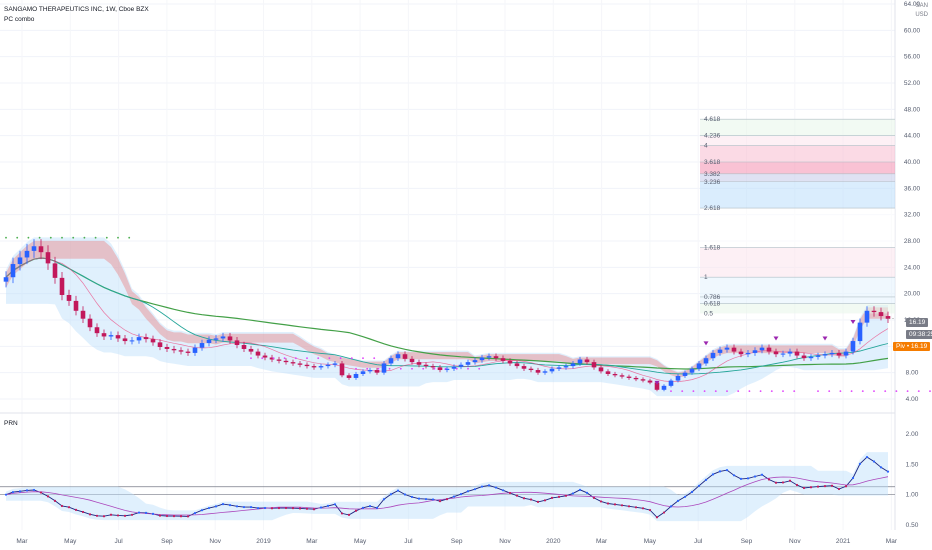 Image resolution: width=932 pixels, height=550 pixels. I want to click on fib-label: 4.236, so click(712, 136).